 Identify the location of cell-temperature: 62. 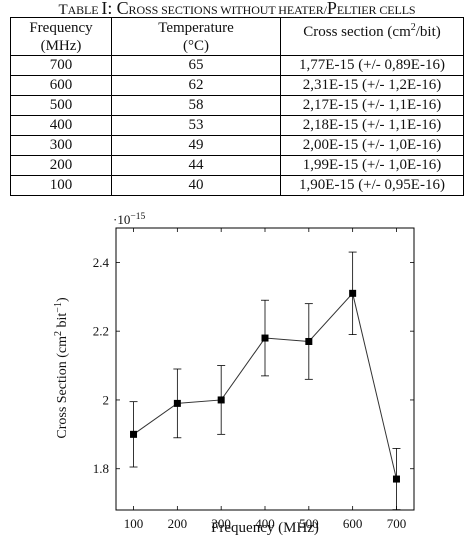
(196, 85).